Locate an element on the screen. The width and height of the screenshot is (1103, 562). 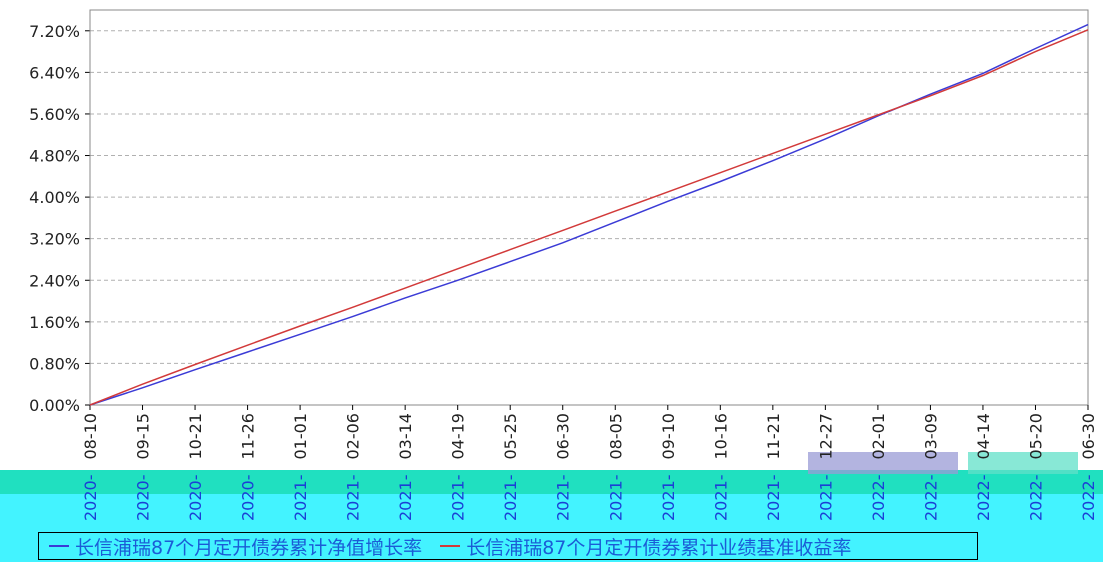
x-tick-label: 02-06 is located at coordinates (353, 436).